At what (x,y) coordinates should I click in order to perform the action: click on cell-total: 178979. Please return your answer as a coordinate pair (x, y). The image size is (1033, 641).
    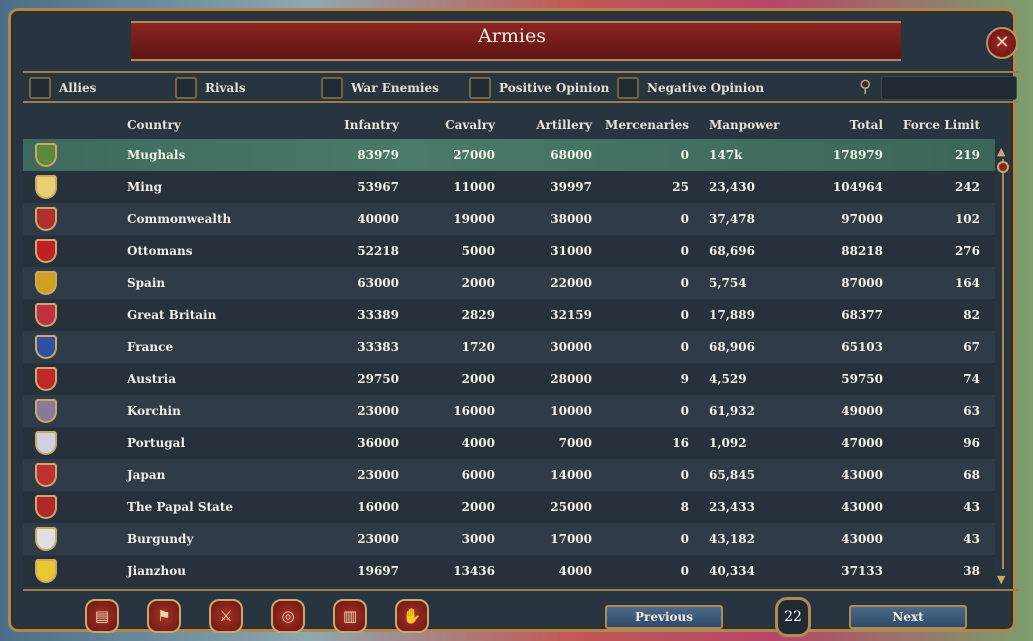
    Looking at the image, I should click on (857, 155).